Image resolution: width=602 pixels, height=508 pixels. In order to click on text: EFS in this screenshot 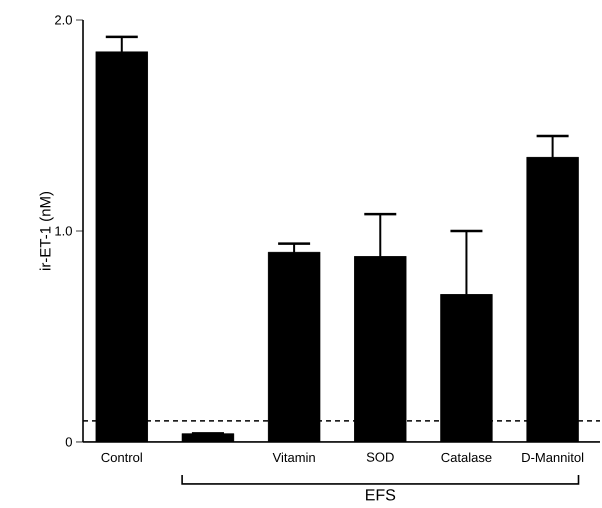, I will do `click(381, 495)`.